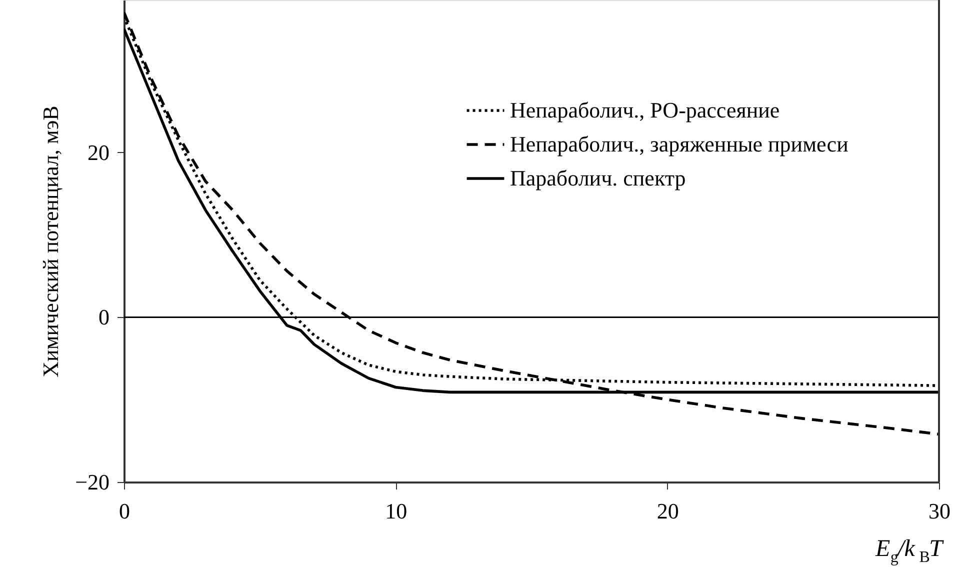  I want to click on legend-label: Параболич. спектр, so click(598, 178).